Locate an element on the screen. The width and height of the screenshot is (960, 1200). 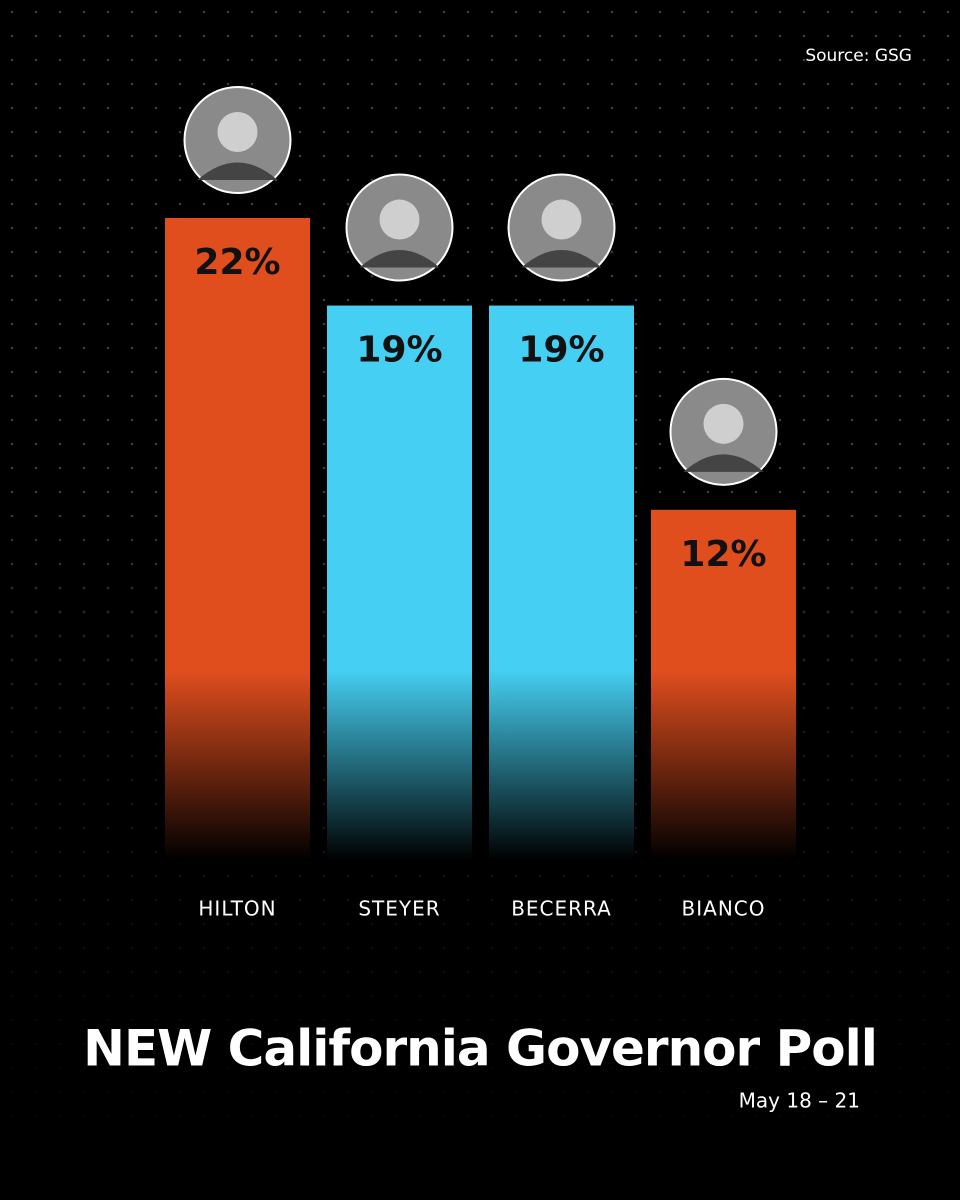
x-tick-label: HILTON is located at coordinates (237, 909).